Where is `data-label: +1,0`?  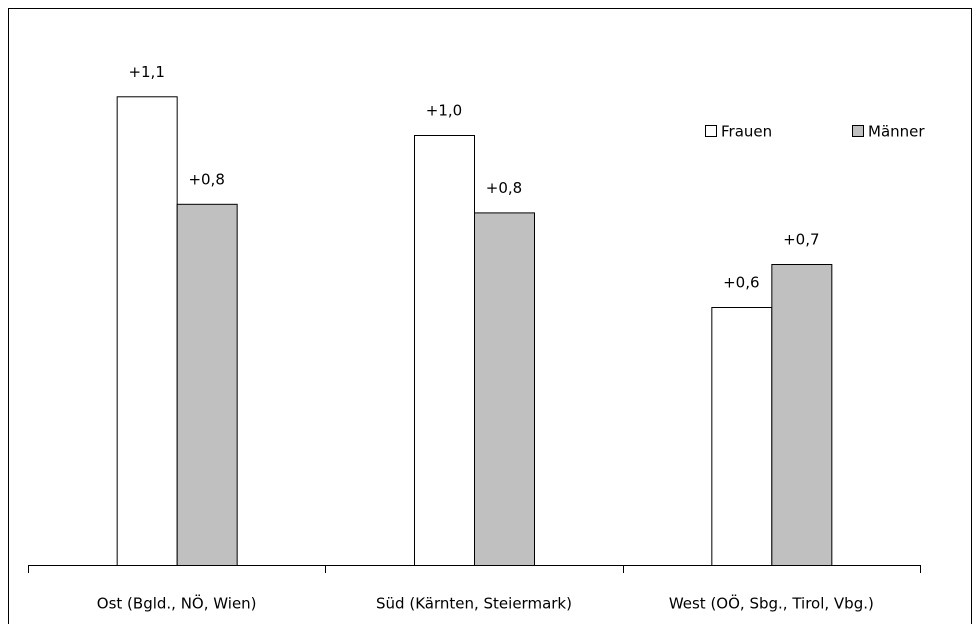
data-label: +1,0 is located at coordinates (444, 111).